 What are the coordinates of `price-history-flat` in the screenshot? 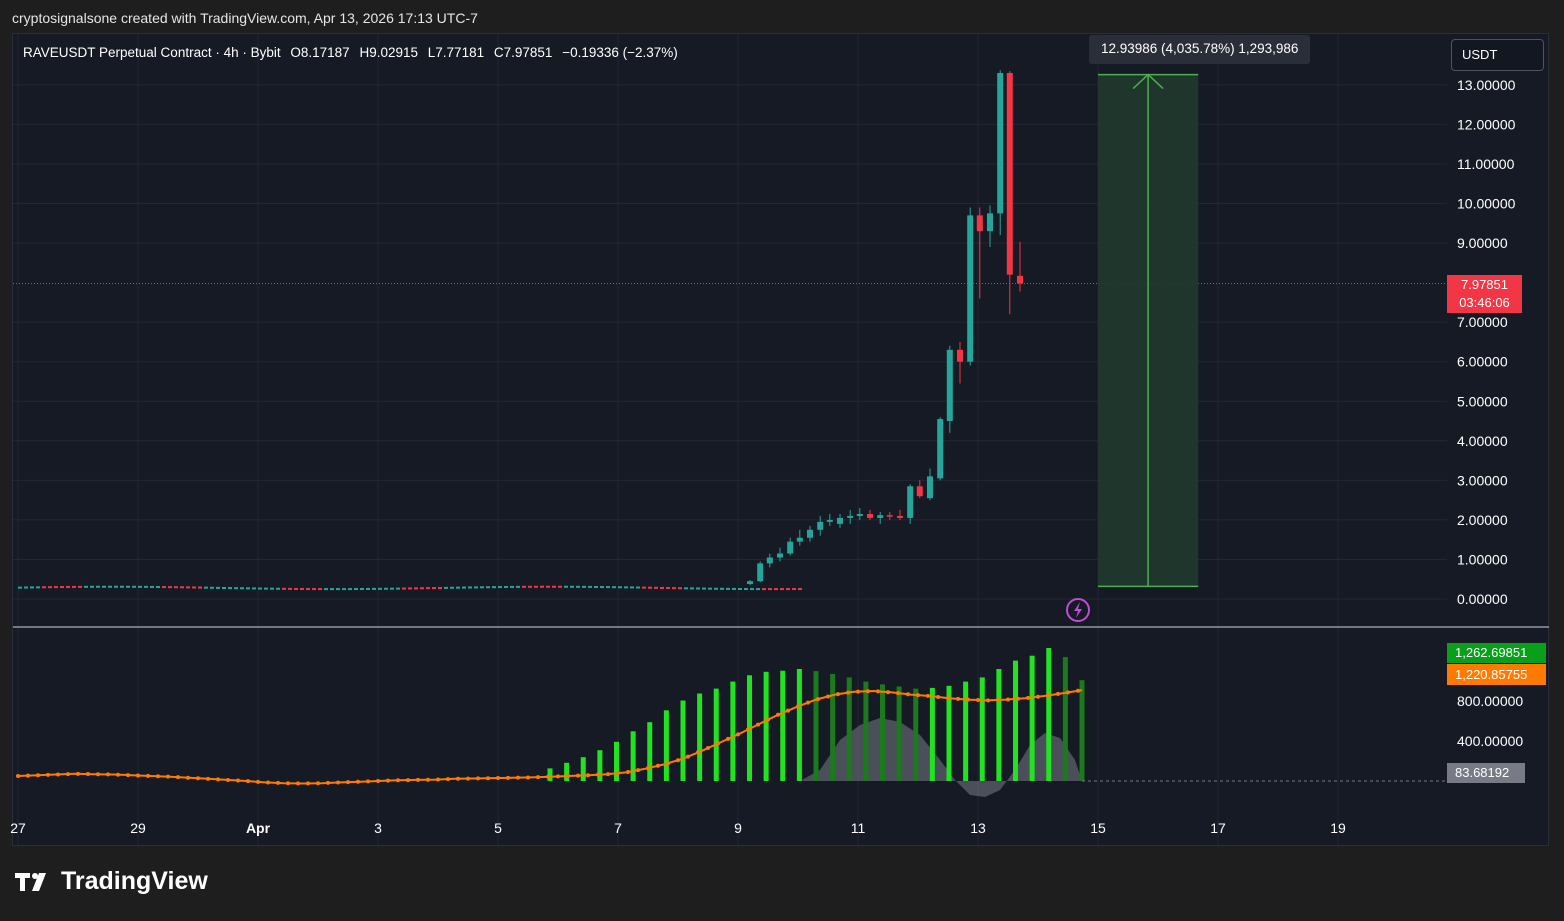 It's located at (410, 588).